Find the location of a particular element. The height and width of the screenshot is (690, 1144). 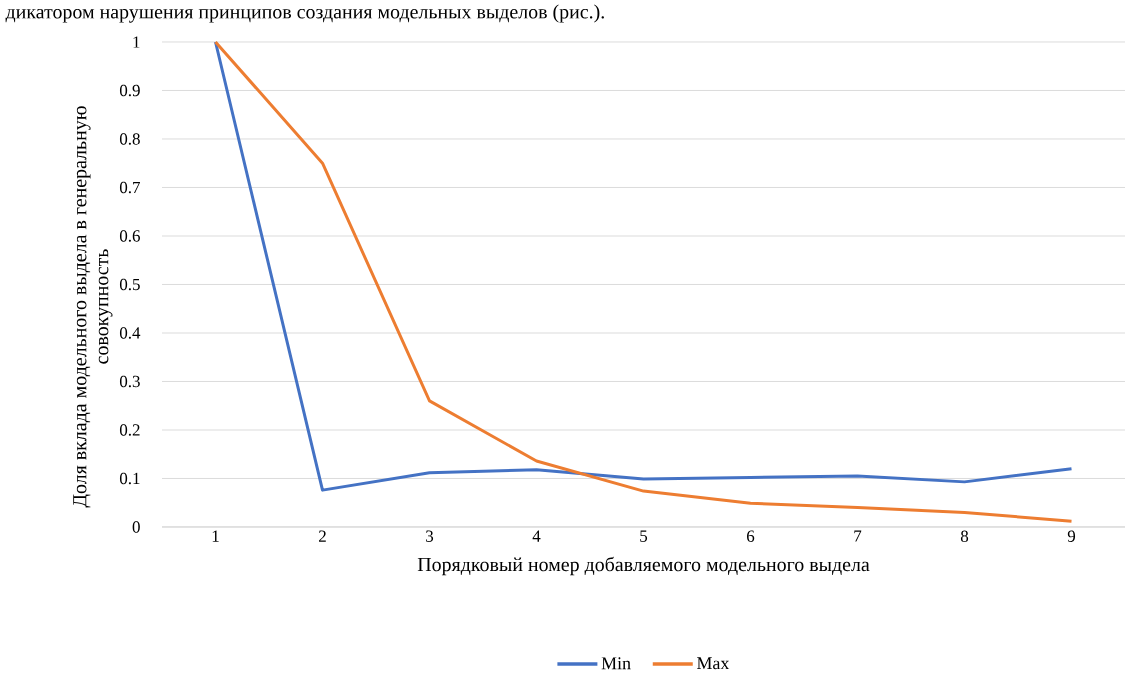

y-tick-label: 0.6 is located at coordinates (129, 236).